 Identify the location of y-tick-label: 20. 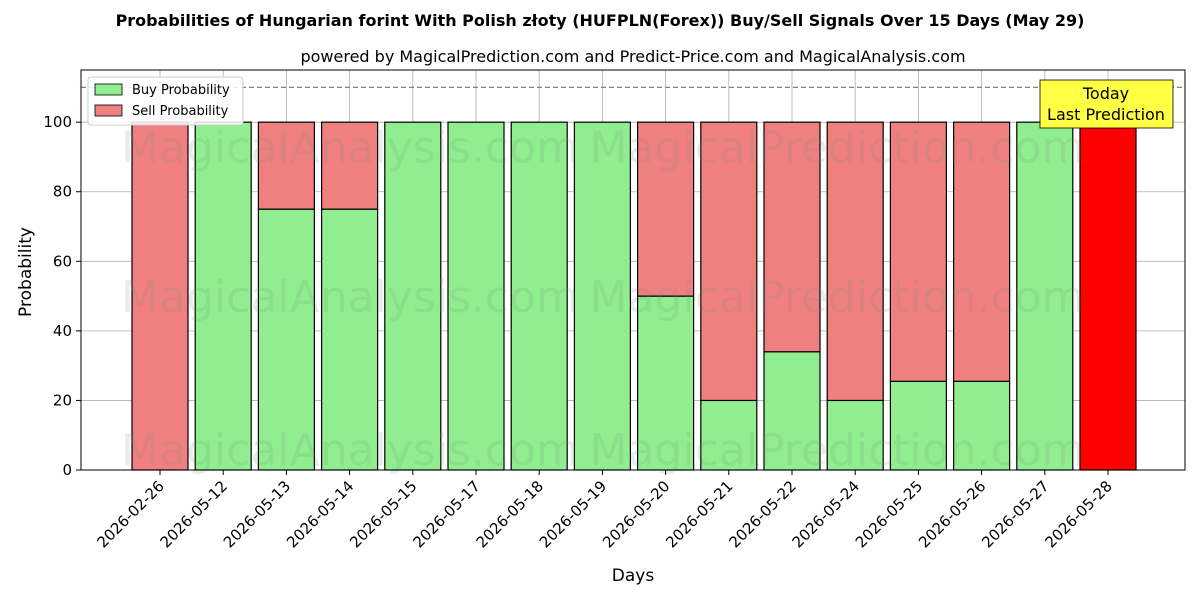
(62, 400).